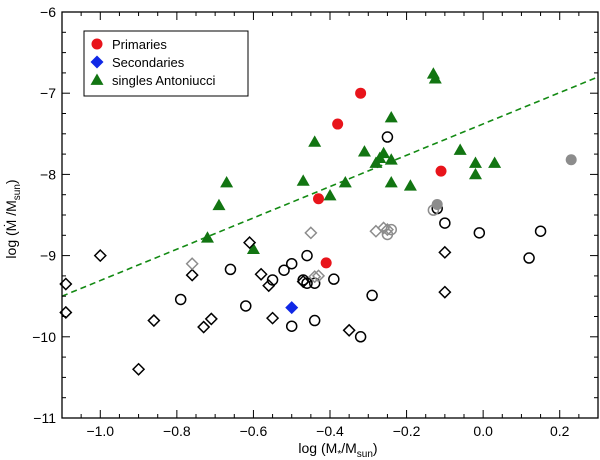 This screenshot has height=460, width=600. What do you see at coordinates (337, 450) in the screenshot?
I see `x-axis-label: log (M*/Msun)` at bounding box center [337, 450].